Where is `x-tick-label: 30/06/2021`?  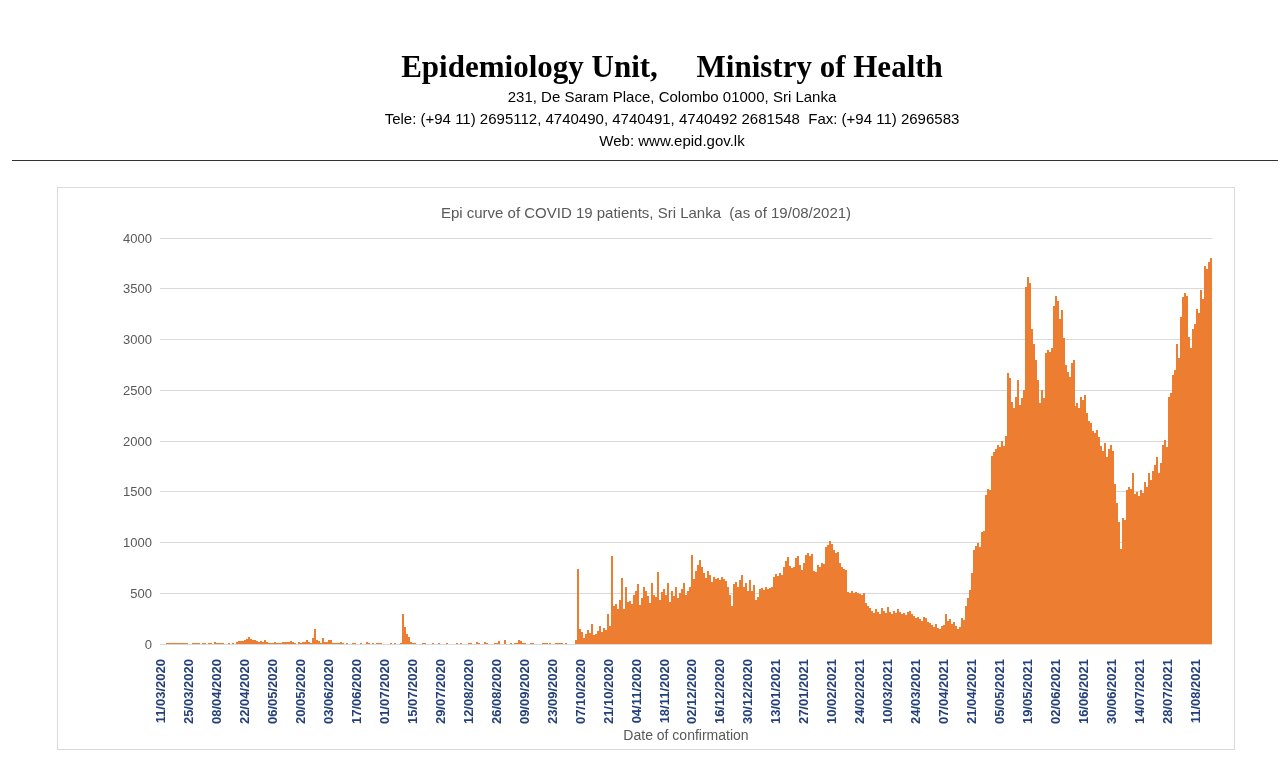
x-tick-label: 30/06/2021 is located at coordinates (1111, 692).